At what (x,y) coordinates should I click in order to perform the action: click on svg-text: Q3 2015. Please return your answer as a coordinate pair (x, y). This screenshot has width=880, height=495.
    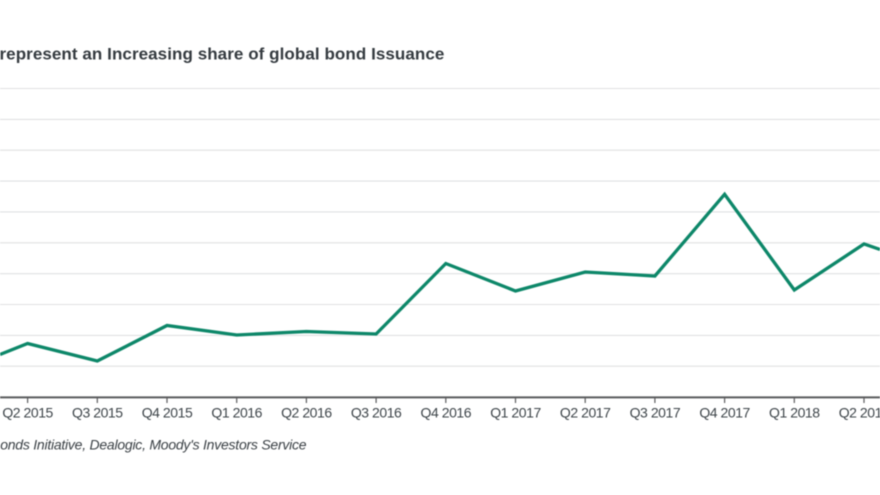
    Looking at the image, I should click on (97, 413).